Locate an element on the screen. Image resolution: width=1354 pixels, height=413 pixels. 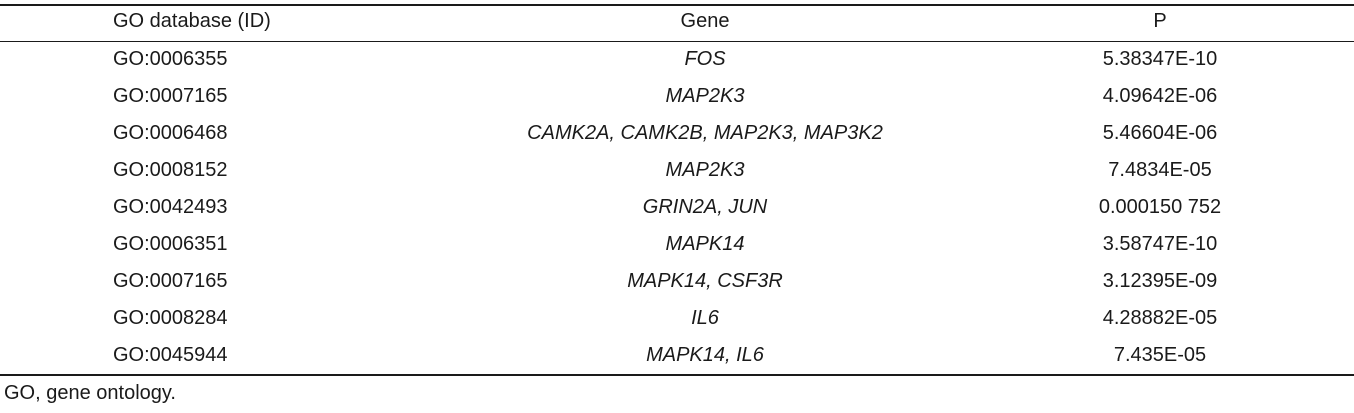
gene: MAPK14, CSF3R is located at coordinates (705, 281).